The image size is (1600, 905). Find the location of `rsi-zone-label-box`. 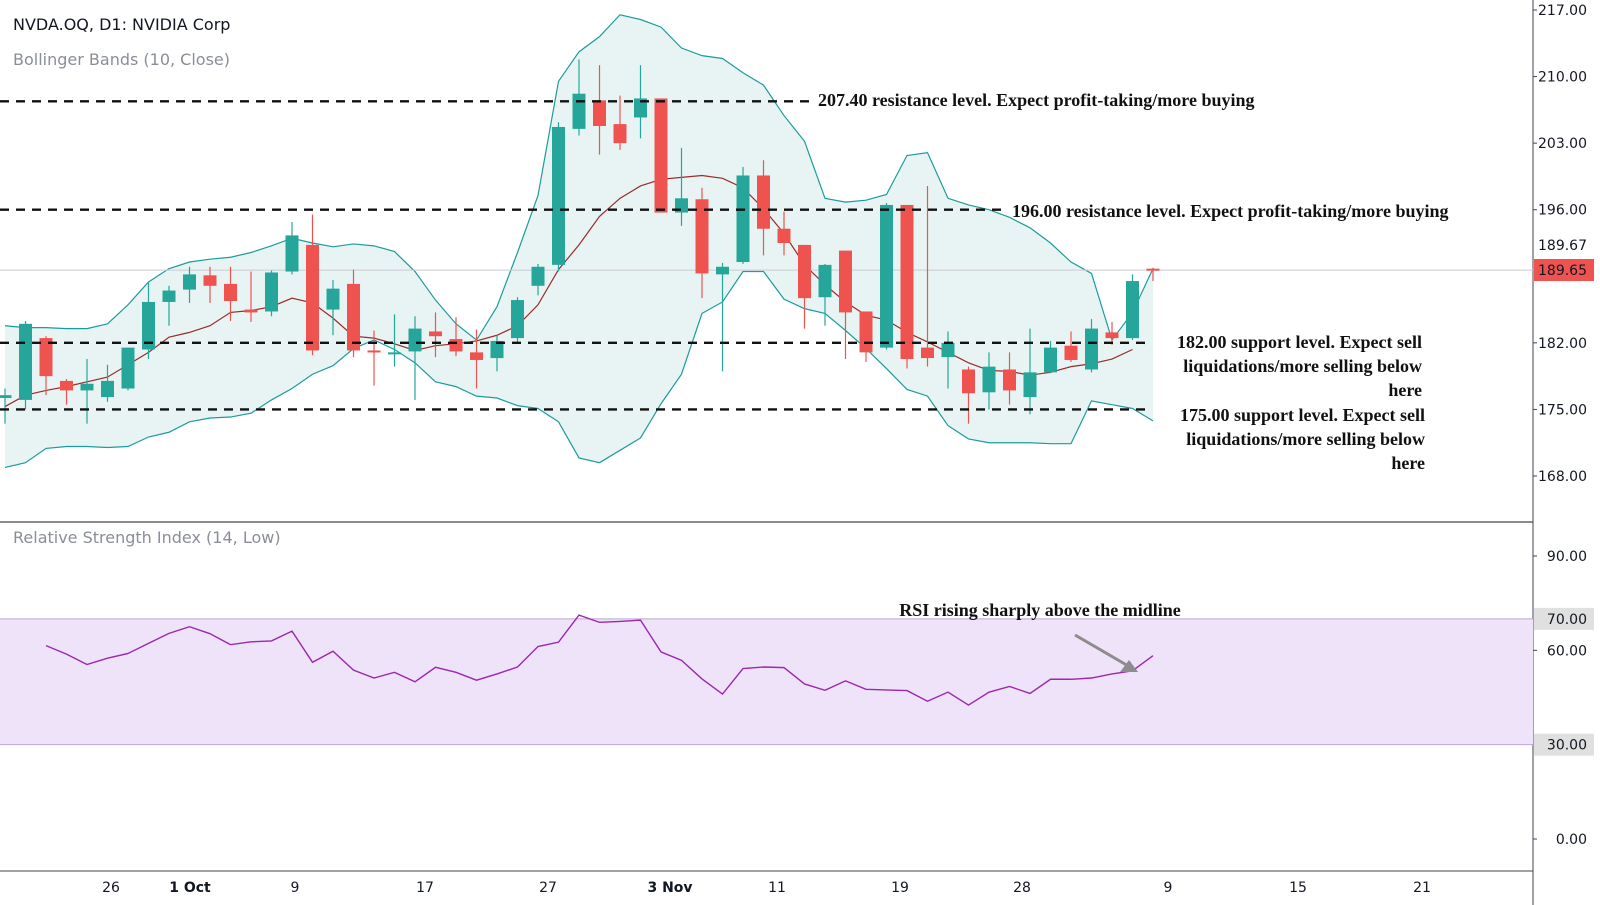

rsi-zone-label-box is located at coordinates (1564, 618).